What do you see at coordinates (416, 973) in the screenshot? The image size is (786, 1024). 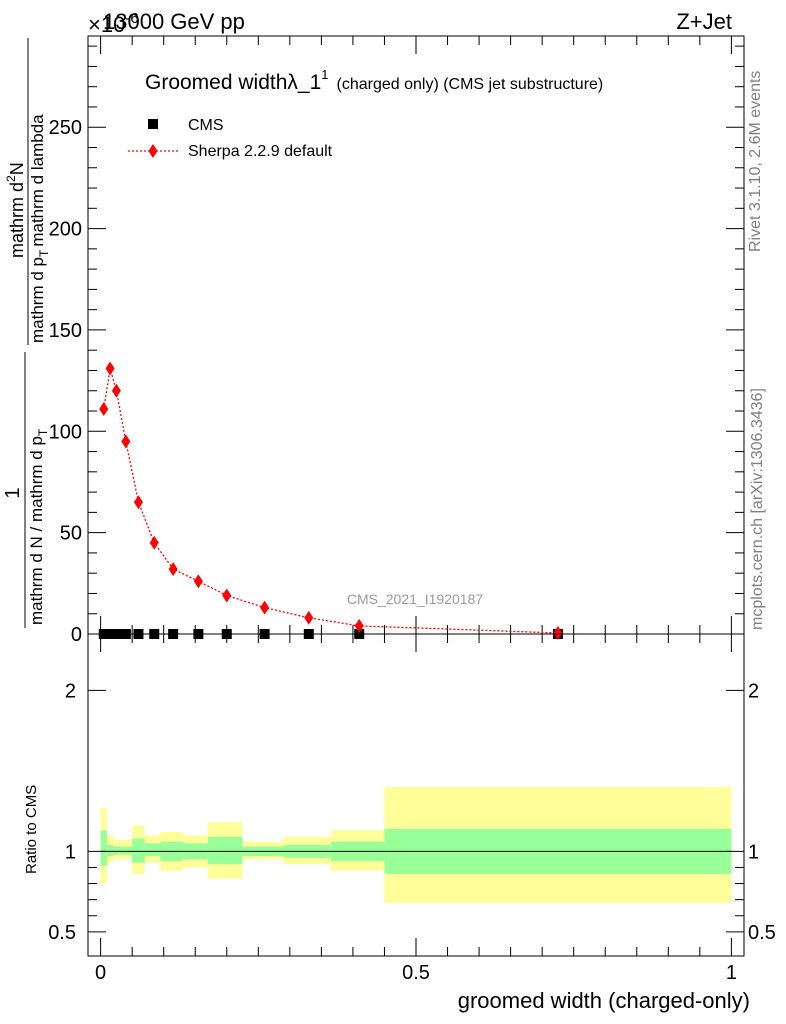 I see `ratio-xtick-label: 0.5` at bounding box center [416, 973].